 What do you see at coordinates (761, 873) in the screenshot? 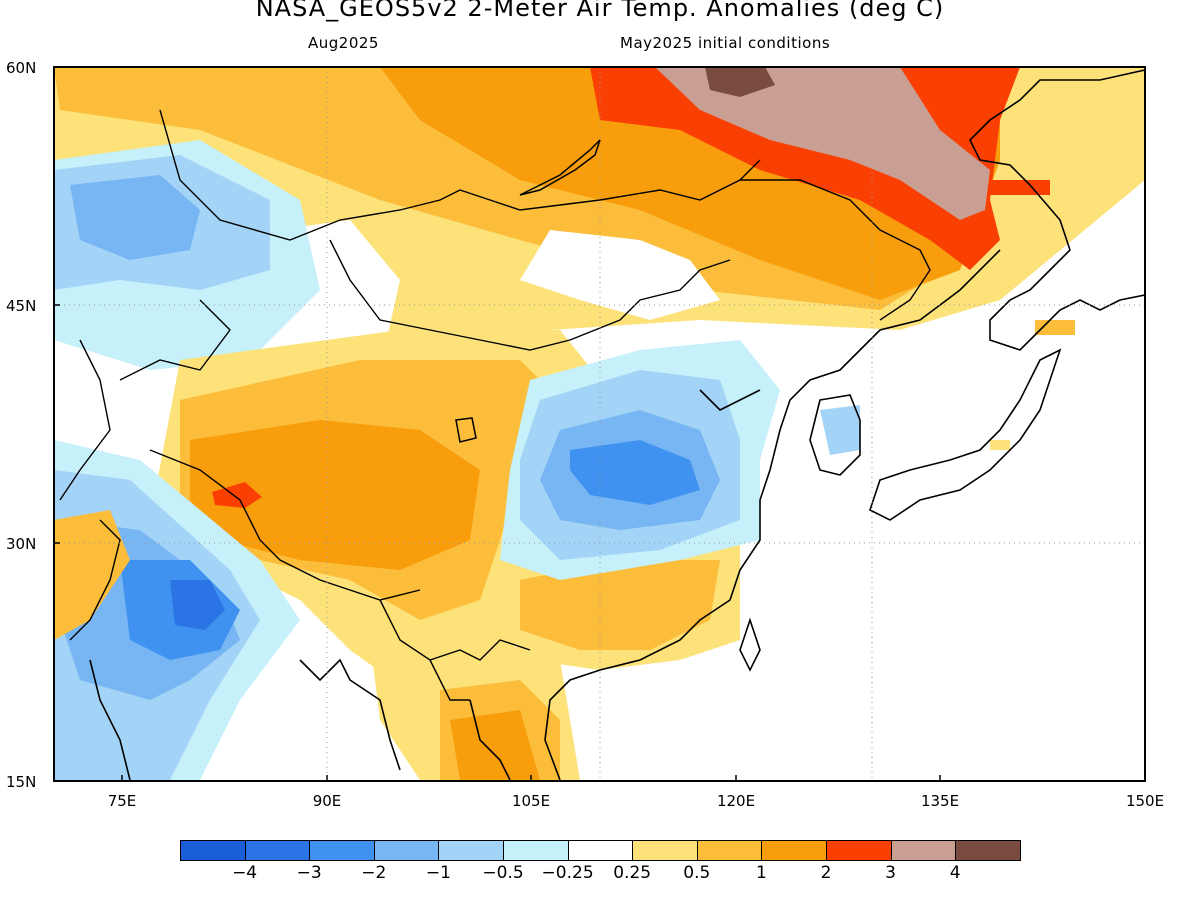
I see `colorbar-label: 1` at bounding box center [761, 873].